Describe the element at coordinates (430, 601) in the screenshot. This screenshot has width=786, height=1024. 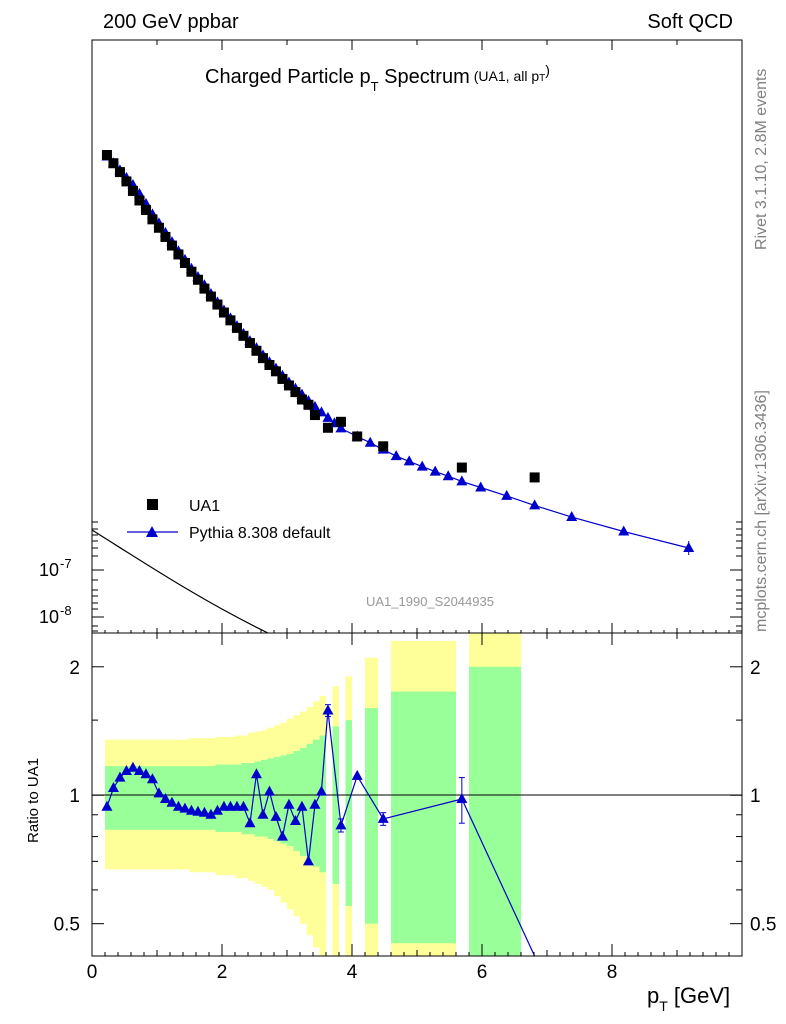
I see `analysis-id: UA1_1990_S2044935` at that location.